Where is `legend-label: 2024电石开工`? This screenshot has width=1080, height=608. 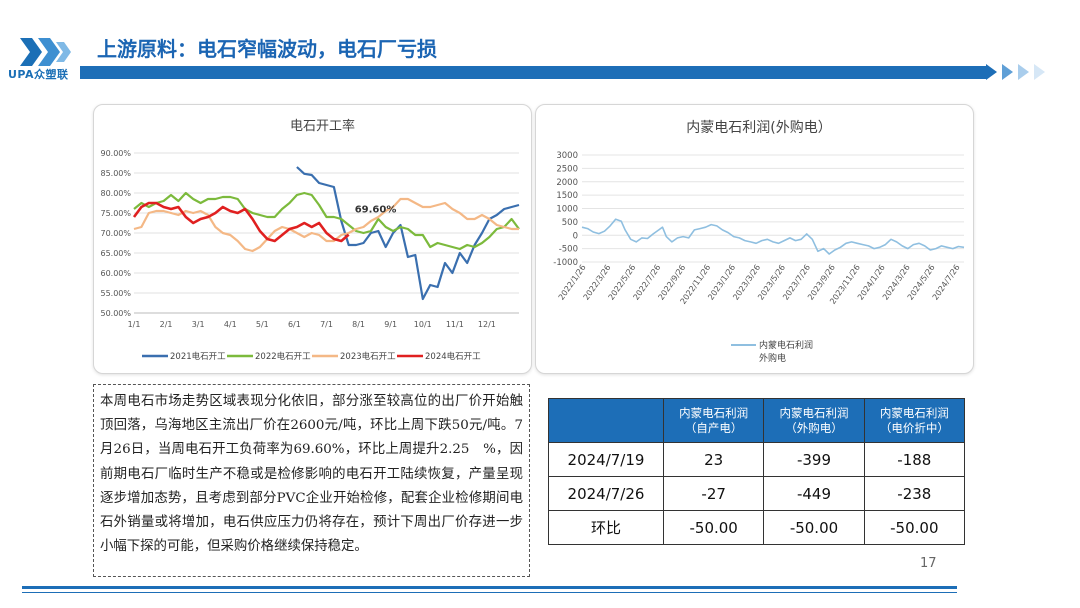 legend-label: 2024电石开工 is located at coordinates (453, 356).